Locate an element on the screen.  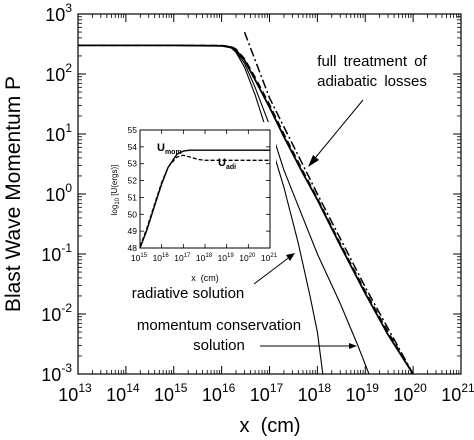
y-tick-label: 10¹ is located at coordinates (58, 133).